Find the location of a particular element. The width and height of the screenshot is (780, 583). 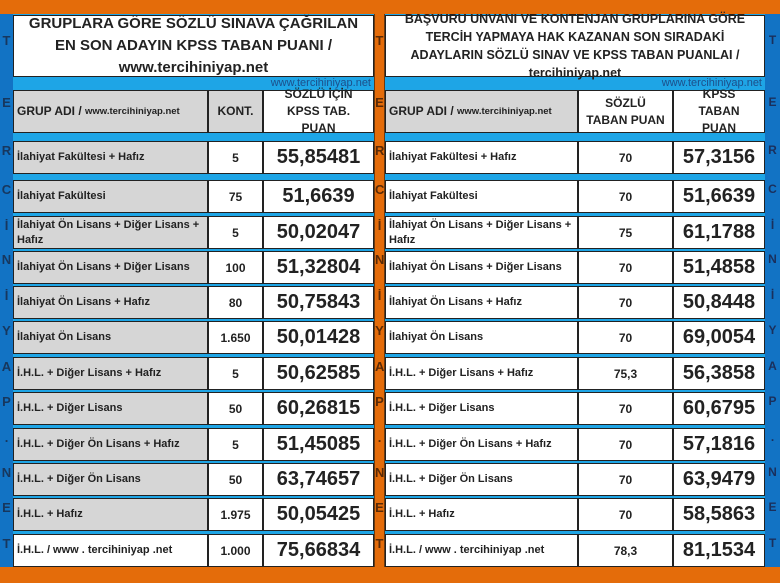

side-letter: R is located at coordinates (6, 150).